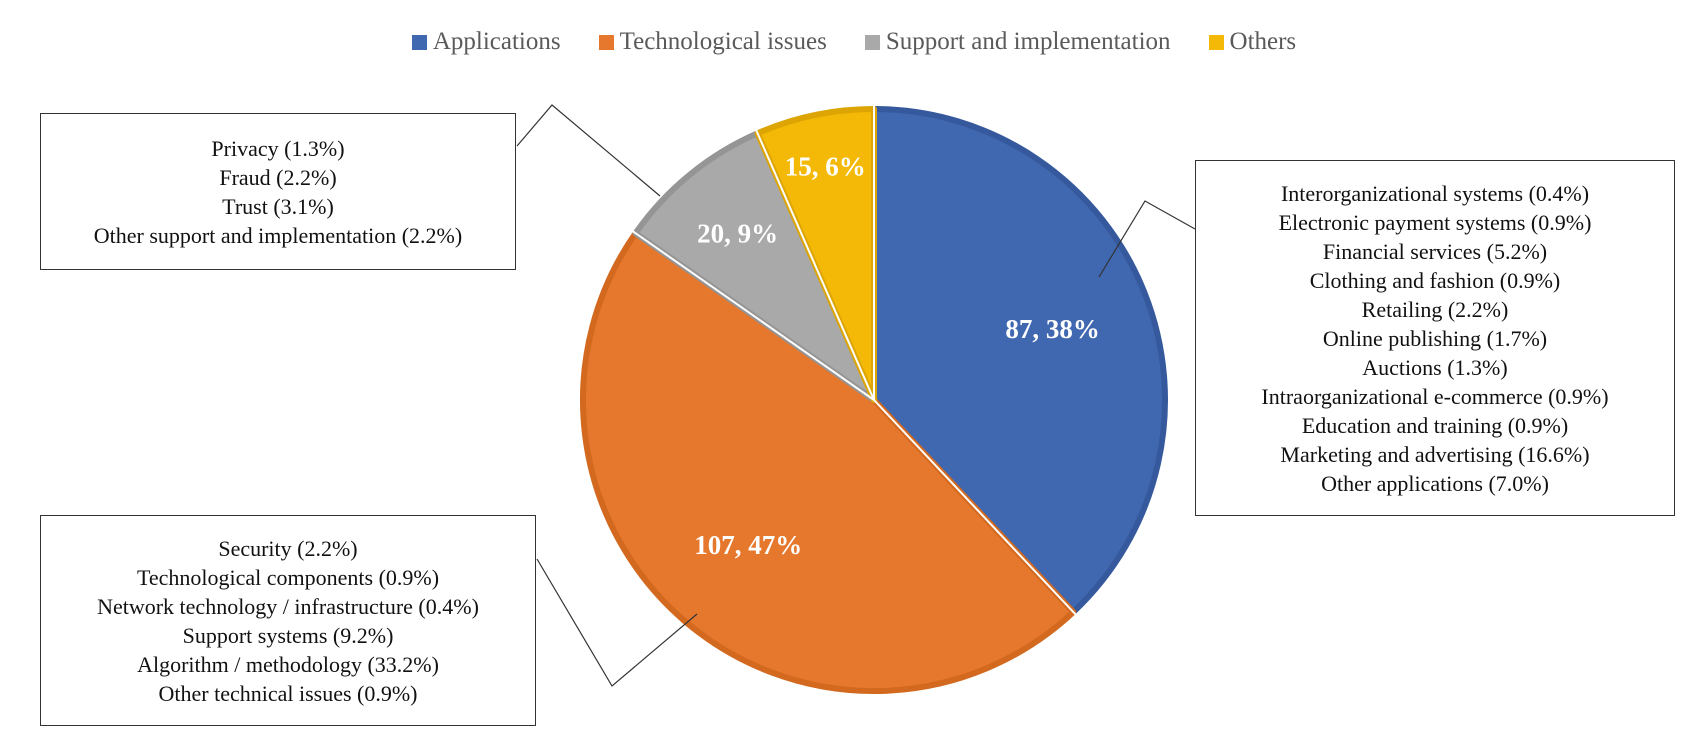 The image size is (1708, 754). What do you see at coordinates (723, 41) in the screenshot?
I see `legend-label-technological: Technological issues` at bounding box center [723, 41].